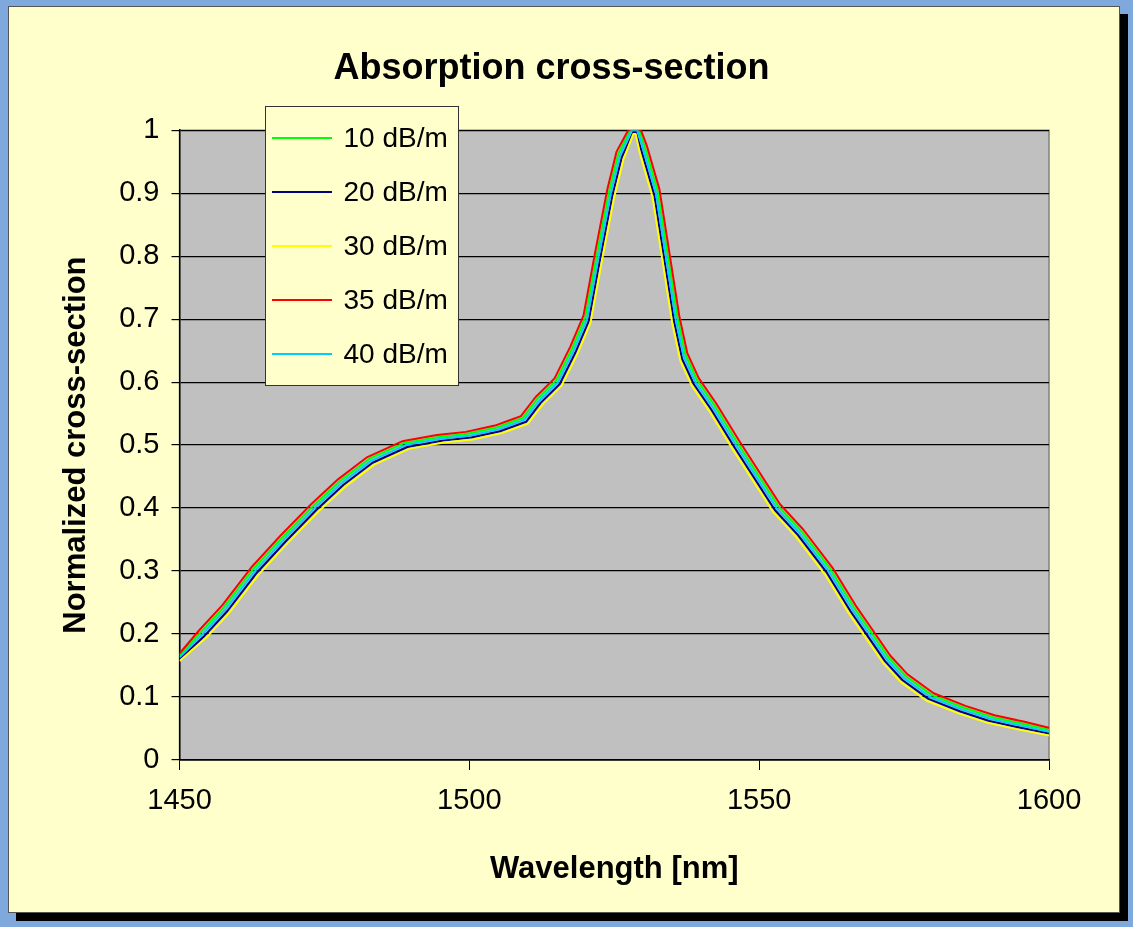 Image resolution: width=1133 pixels, height=927 pixels. Describe the element at coordinates (151, 758) in the screenshot. I see `y-tick-label: 0` at that location.